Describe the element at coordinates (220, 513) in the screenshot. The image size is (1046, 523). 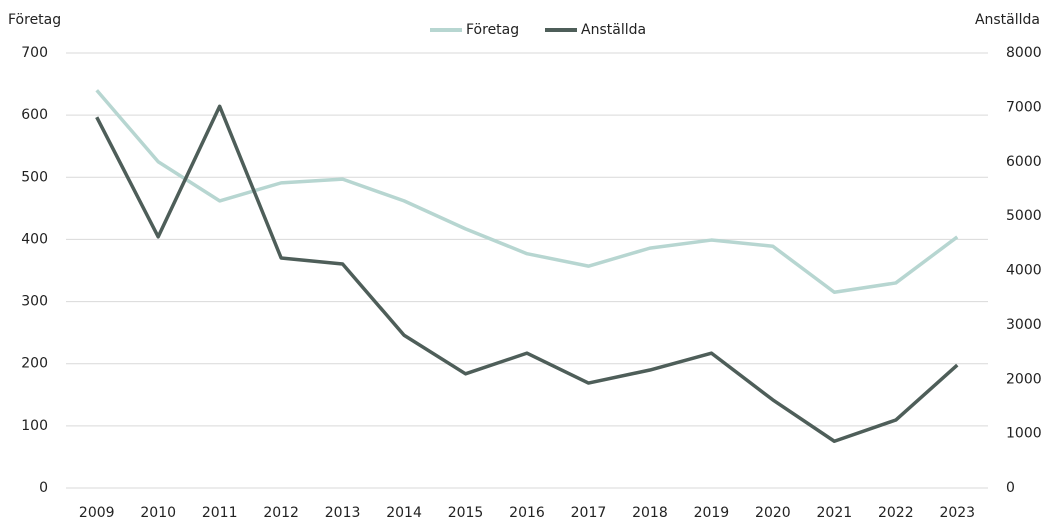
I see `x-tick-label: 2011` at that location.